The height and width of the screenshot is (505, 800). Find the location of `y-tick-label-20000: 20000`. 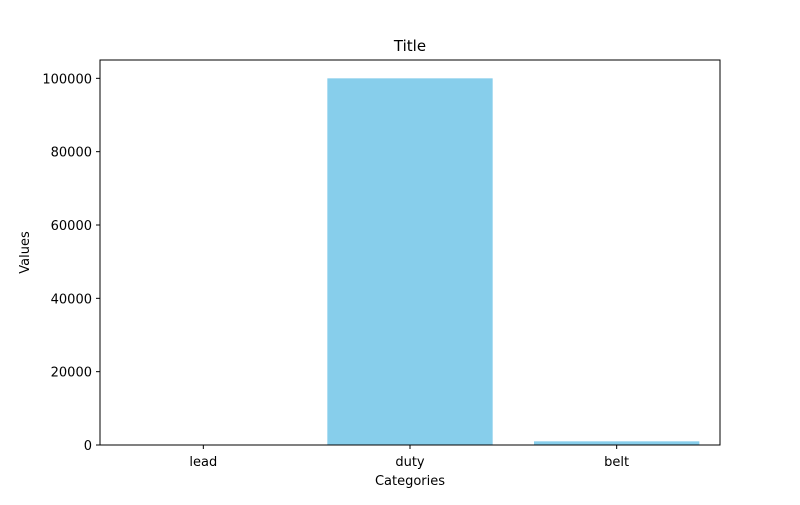

y-tick-label-20000: 20000 is located at coordinates (71, 373).